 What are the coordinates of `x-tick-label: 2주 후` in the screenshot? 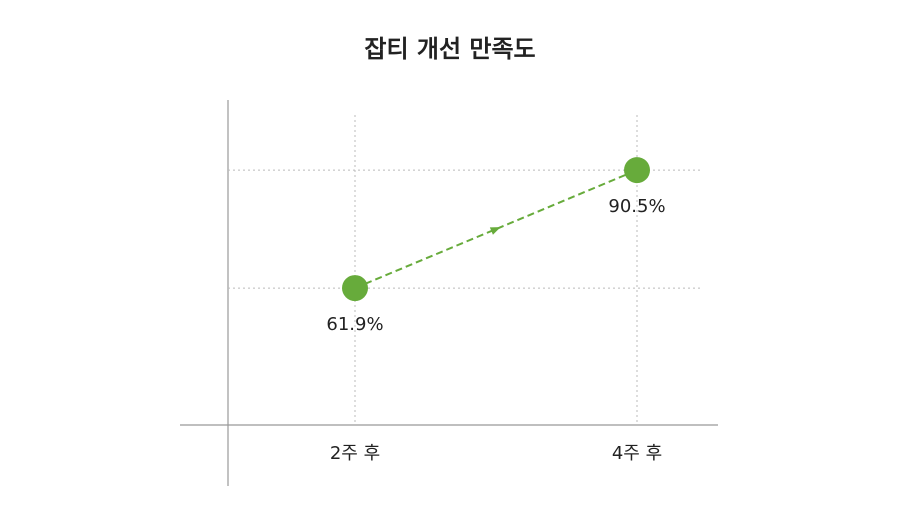 It's located at (355, 453).